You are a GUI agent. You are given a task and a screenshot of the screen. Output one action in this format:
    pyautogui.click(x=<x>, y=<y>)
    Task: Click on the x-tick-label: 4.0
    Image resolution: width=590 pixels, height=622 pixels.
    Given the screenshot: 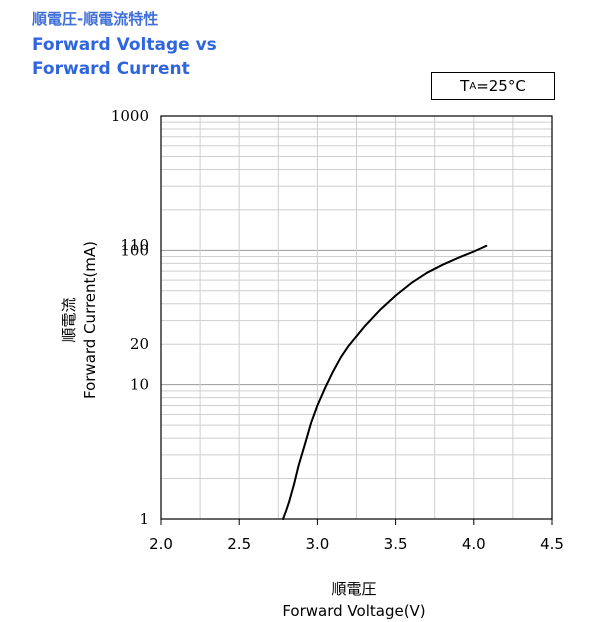 What is the action you would take?
    pyautogui.click(x=474, y=544)
    